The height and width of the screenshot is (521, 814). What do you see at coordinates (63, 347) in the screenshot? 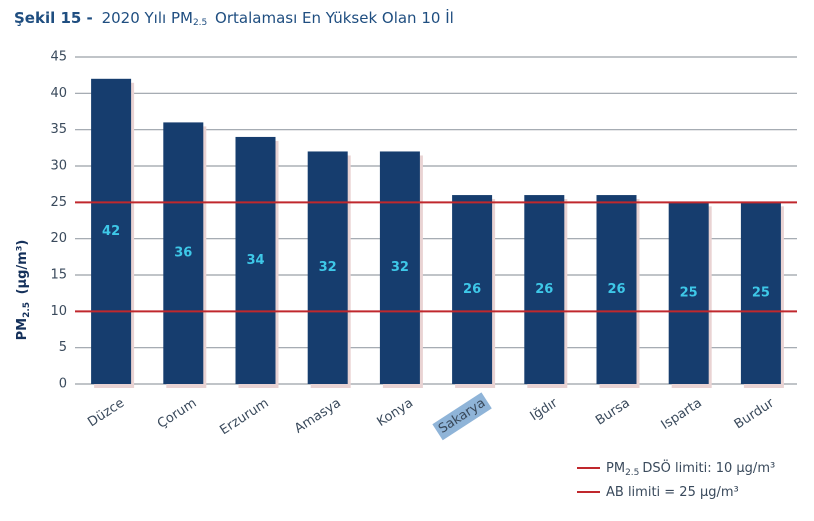
I see `y-tick-label: 5` at bounding box center [63, 347].